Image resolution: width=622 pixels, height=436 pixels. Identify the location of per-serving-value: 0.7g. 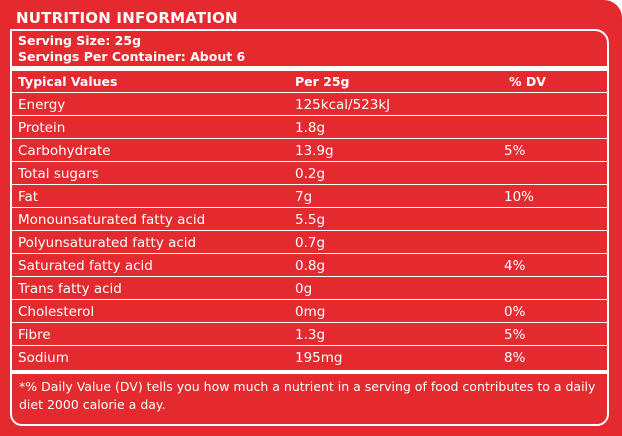
(310, 243).